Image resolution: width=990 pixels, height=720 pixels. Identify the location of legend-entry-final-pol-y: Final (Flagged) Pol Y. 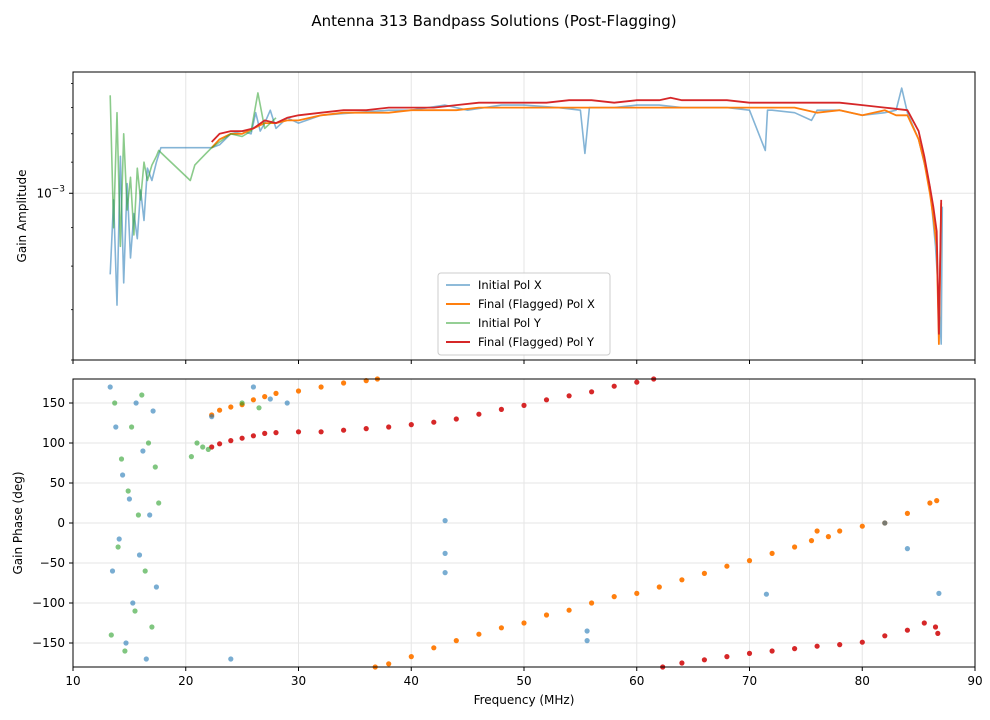
(520, 342).